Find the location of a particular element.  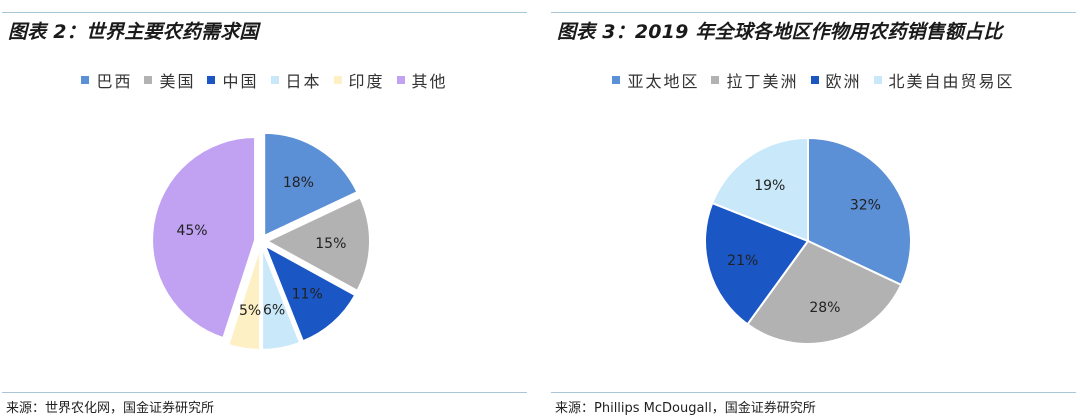

pie-chart: 32% 28% 21% 19% is located at coordinates (808, 240).